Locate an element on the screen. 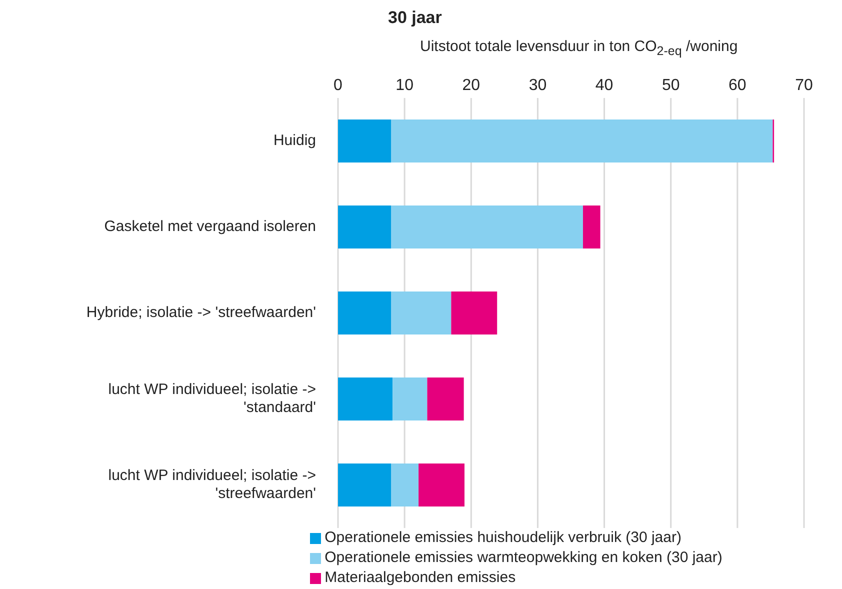  x-tick-label: 60 is located at coordinates (737, 85).